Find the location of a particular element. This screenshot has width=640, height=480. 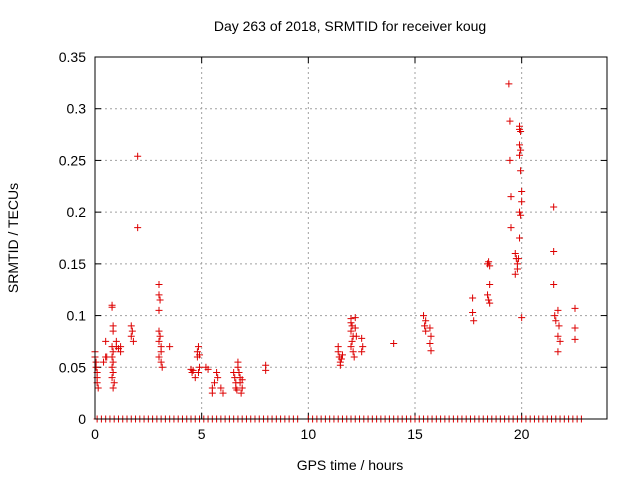

y-tick-label: 0.3 is located at coordinates (77, 109).